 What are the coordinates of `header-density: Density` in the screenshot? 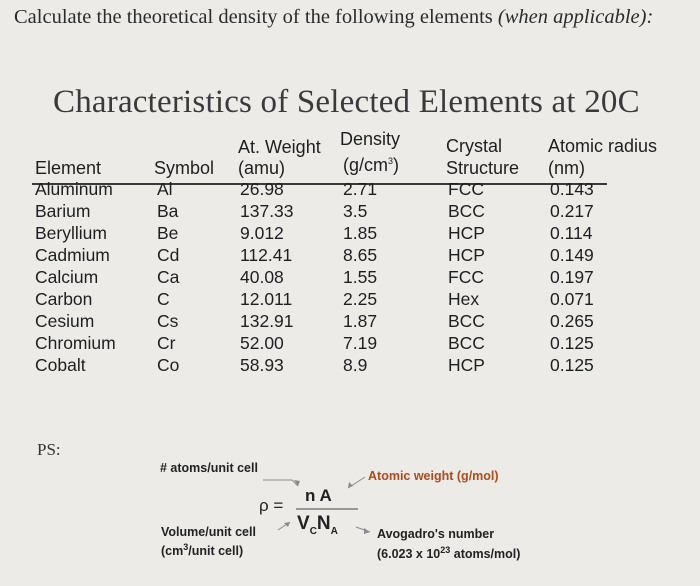 It's located at (370, 139).